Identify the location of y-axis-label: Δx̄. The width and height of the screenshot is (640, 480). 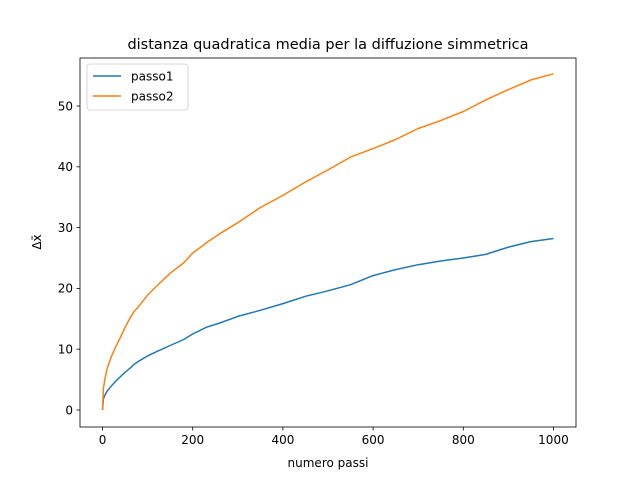
(37, 241).